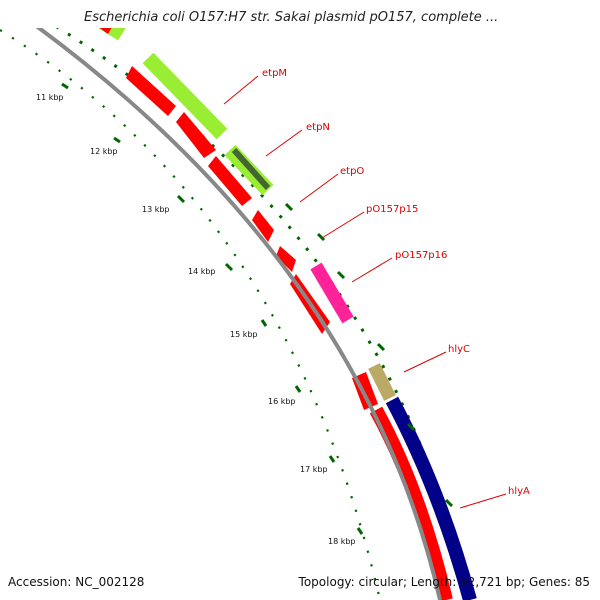 The width and height of the screenshot is (600, 600). What do you see at coordinates (342, 541) in the screenshot?
I see `scale-label: 18 kbp` at bounding box center [342, 541].